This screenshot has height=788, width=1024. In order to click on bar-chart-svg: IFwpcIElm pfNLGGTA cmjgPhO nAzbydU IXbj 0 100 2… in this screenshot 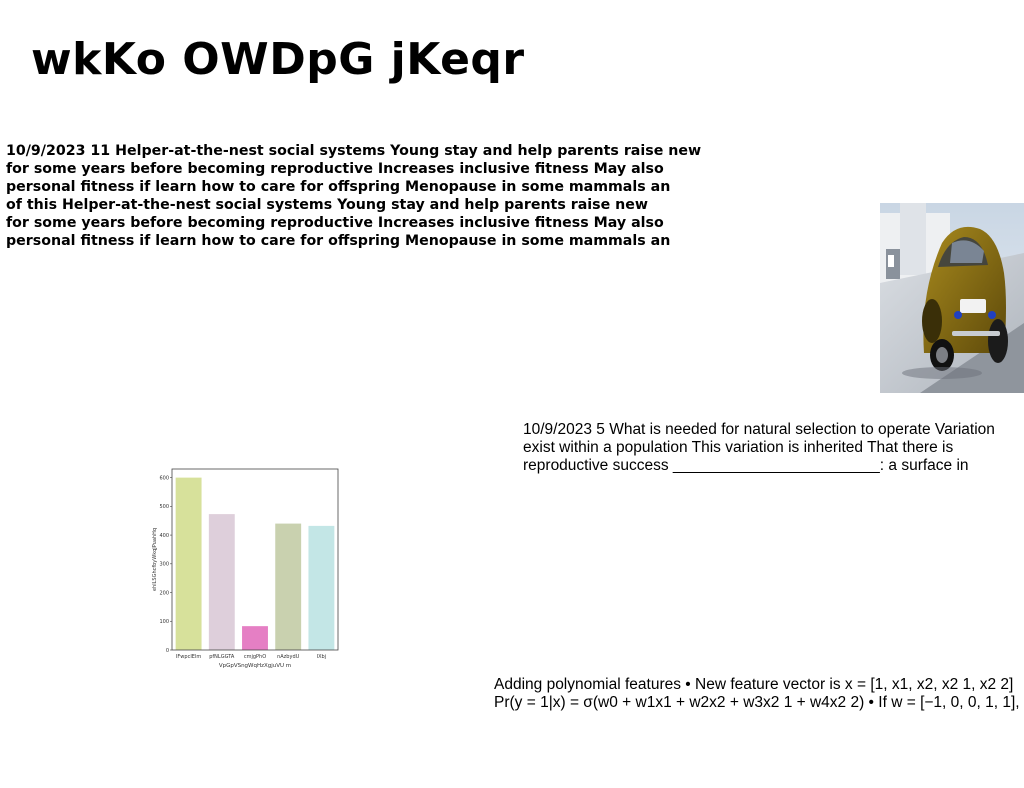, I will do `click(245, 568)`.